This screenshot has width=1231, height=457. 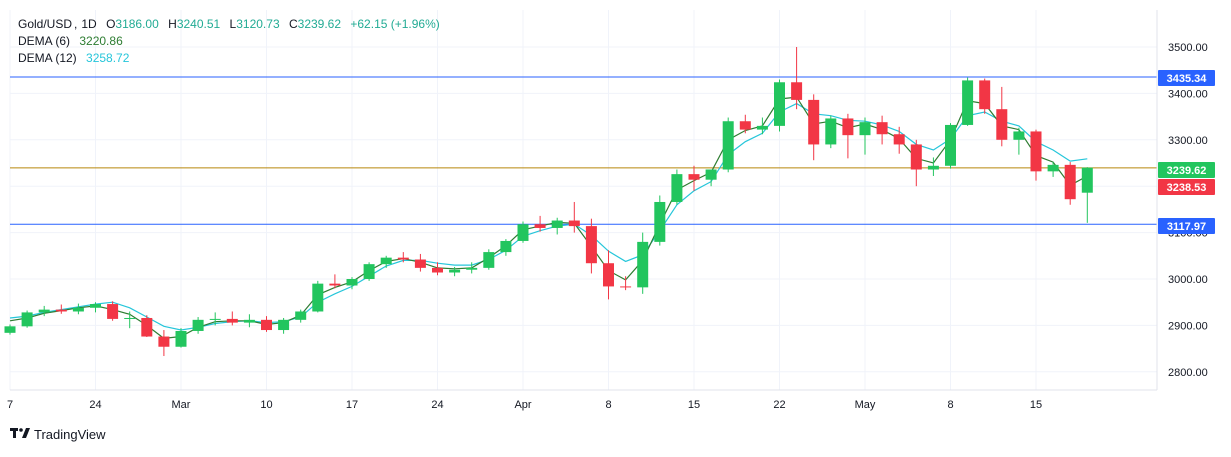 What do you see at coordinates (44, 41) in the screenshot?
I see `indicator-name: DEMA (6)` at bounding box center [44, 41].